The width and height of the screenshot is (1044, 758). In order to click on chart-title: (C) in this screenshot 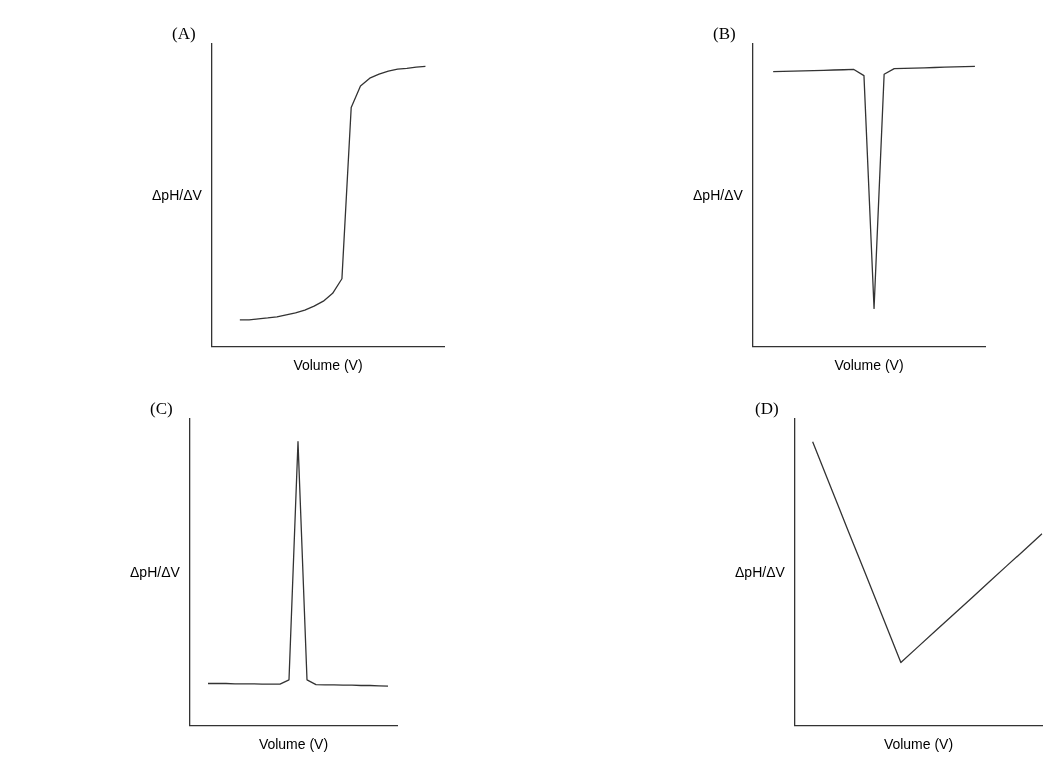, I will do `click(161, 408)`.